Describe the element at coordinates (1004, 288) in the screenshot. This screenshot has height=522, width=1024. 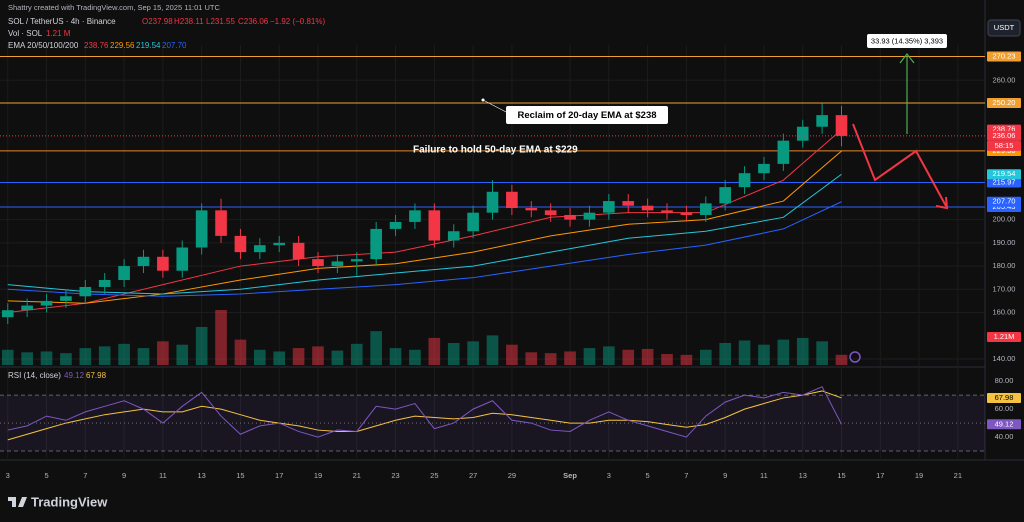
I see `y-tick-label: 170.00` at that location.